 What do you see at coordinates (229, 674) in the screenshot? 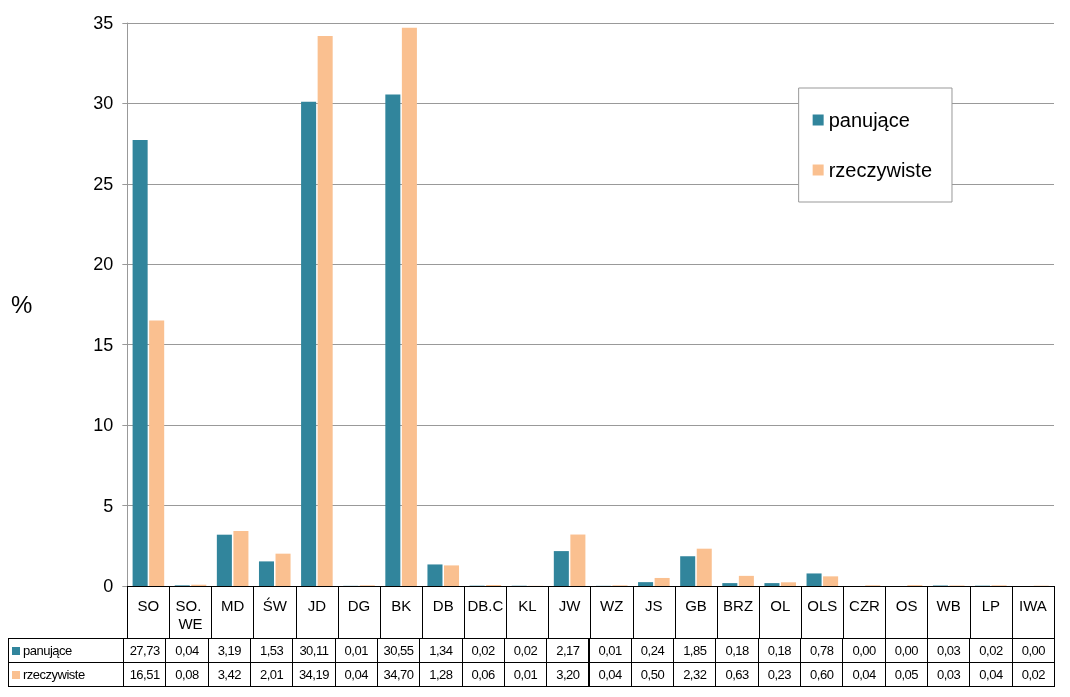
I see `data-label: 3,42` at bounding box center [229, 674].